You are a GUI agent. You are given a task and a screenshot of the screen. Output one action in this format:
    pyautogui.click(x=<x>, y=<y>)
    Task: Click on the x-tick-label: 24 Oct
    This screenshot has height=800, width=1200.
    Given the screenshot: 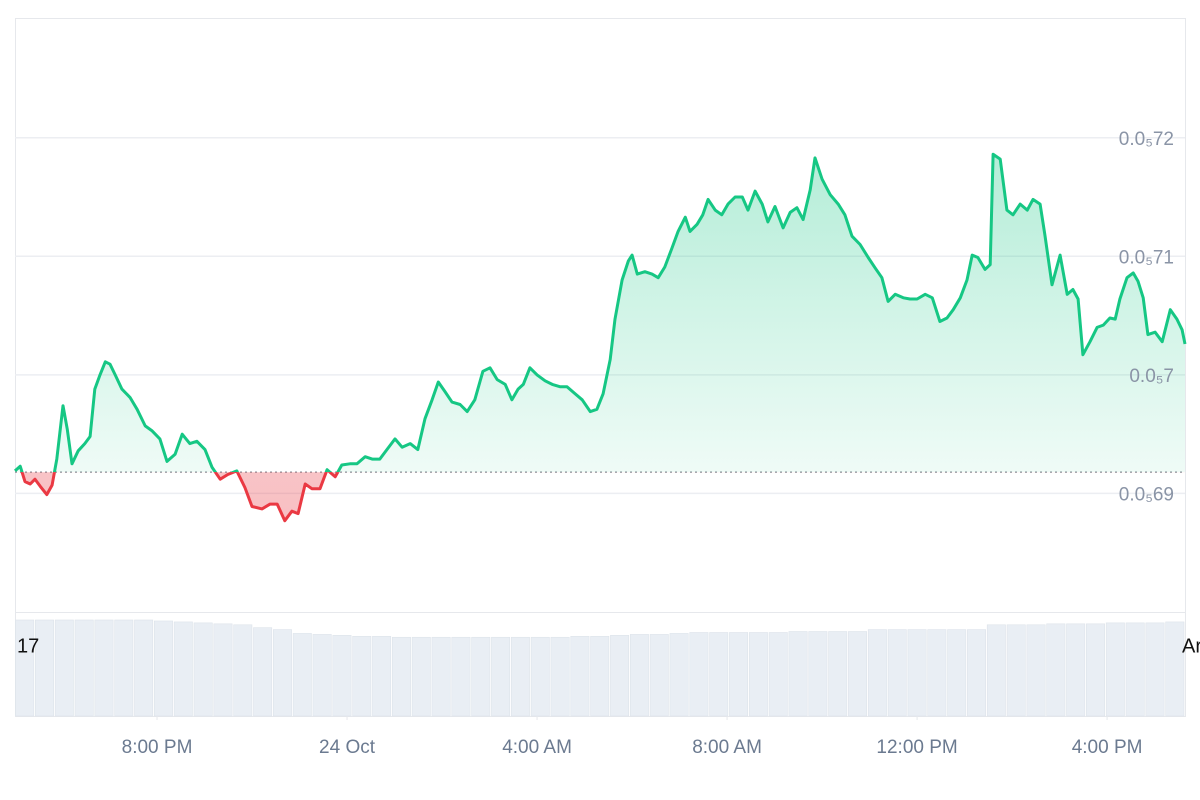 What is the action you would take?
    pyautogui.click(x=347, y=747)
    